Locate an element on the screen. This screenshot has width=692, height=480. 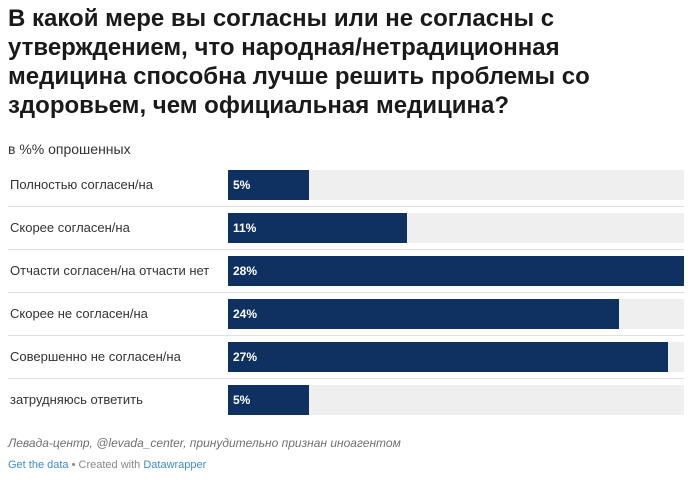
category-label: затрудняюсь ответить is located at coordinates (76, 399).